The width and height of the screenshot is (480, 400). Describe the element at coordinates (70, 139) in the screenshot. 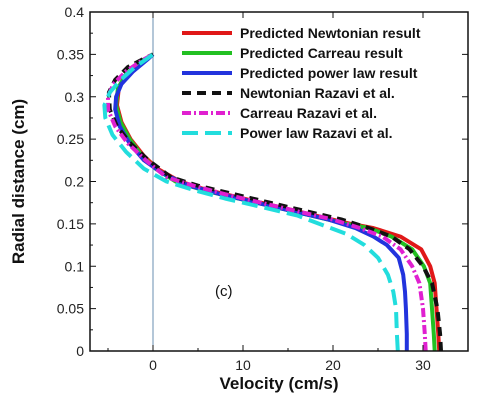

I see `y-tick-label: 0.25` at that location.